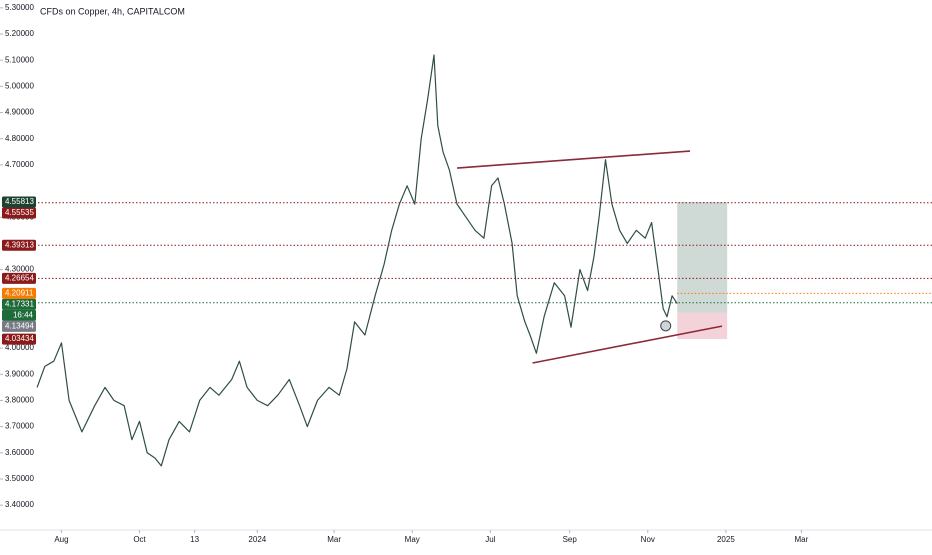 Image resolution: width=932 pixels, height=555 pixels. I want to click on y-tick-label: 3.90000, so click(19, 373).